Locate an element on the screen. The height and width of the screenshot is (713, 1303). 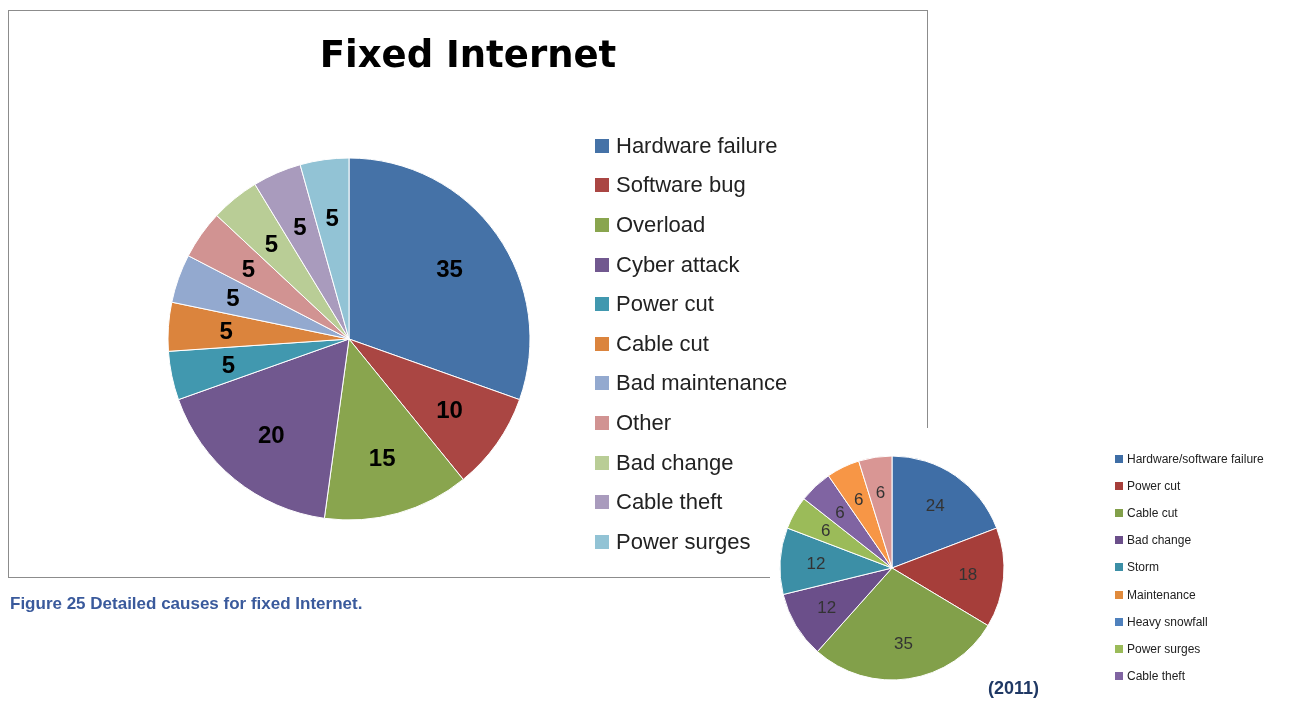
legend-label: Software bug is located at coordinates (681, 185).